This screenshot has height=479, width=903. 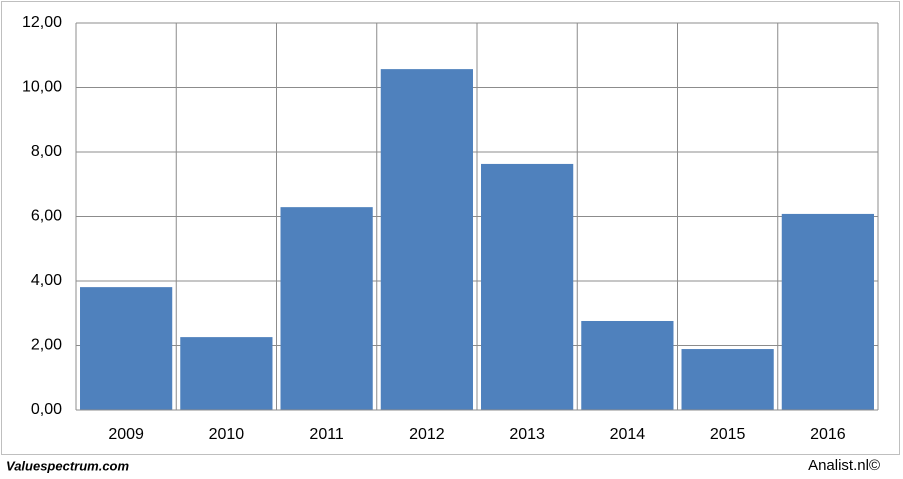 I want to click on y-tick-label: 2,00, so click(x=46, y=345).